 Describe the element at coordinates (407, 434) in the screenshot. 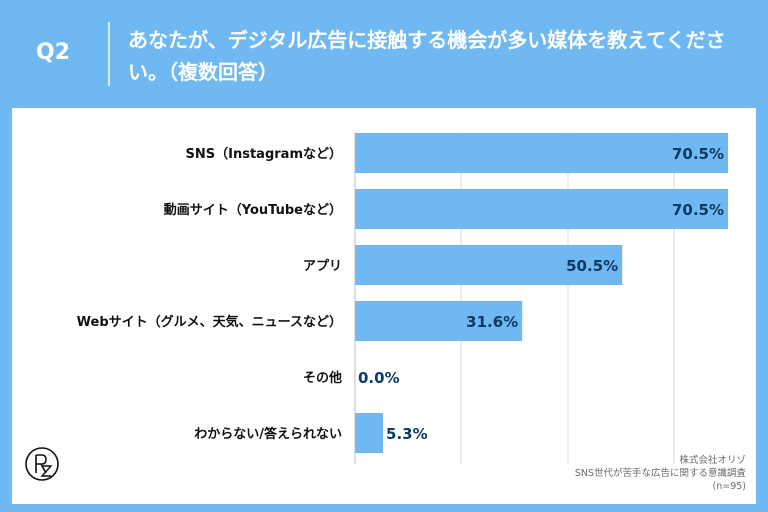

I see `value-label: 5.3%` at that location.